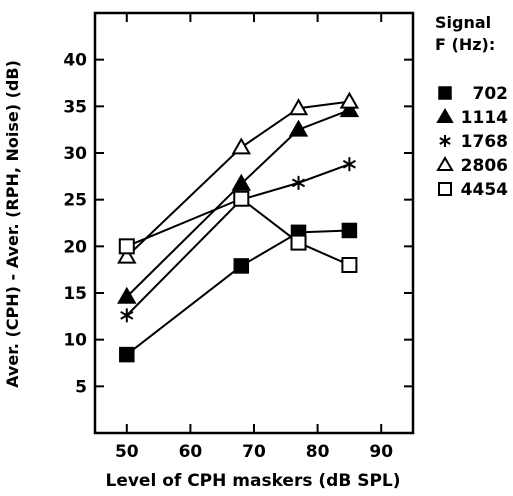  Describe the element at coordinates (484, 166) in the screenshot. I see `legend-label: 2806` at that location.